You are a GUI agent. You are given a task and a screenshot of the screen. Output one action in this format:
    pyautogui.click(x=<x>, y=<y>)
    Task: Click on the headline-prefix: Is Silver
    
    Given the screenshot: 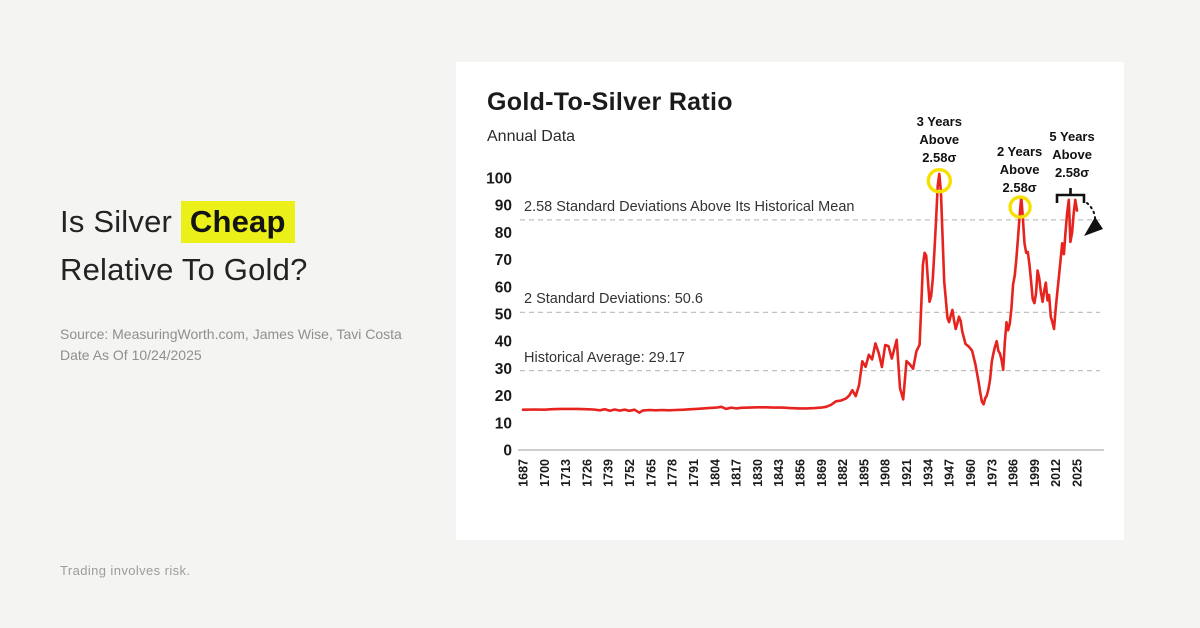 What is the action you would take?
    pyautogui.click(x=120, y=221)
    